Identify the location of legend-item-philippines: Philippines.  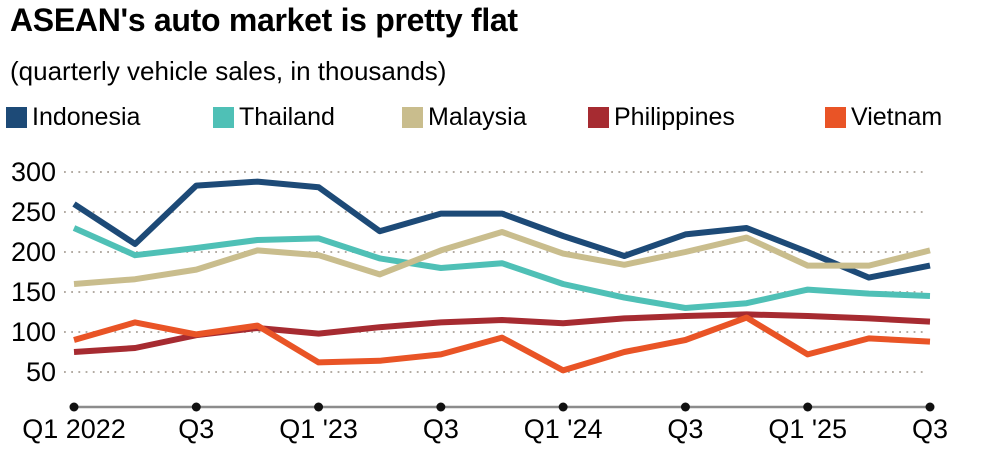
(661, 117).